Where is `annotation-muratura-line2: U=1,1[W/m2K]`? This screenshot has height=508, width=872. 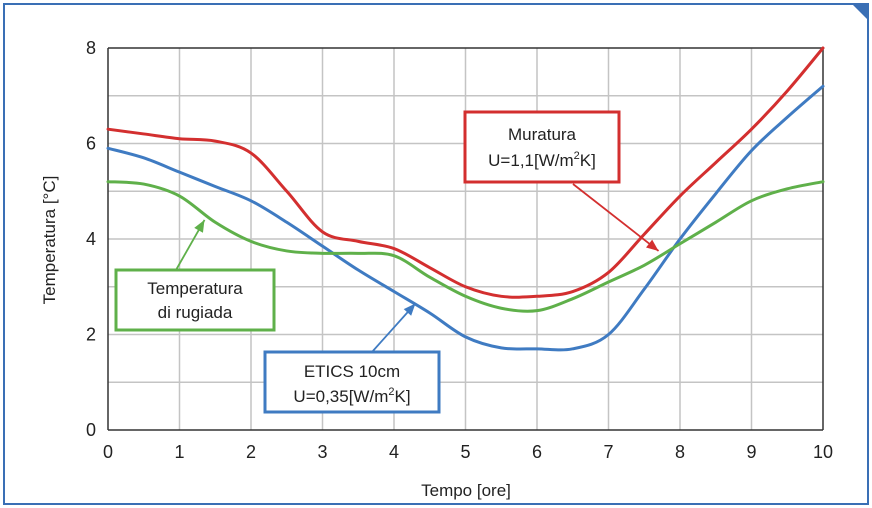 annotation-muratura-line2: U=1,1[W/m2K] is located at coordinates (542, 160).